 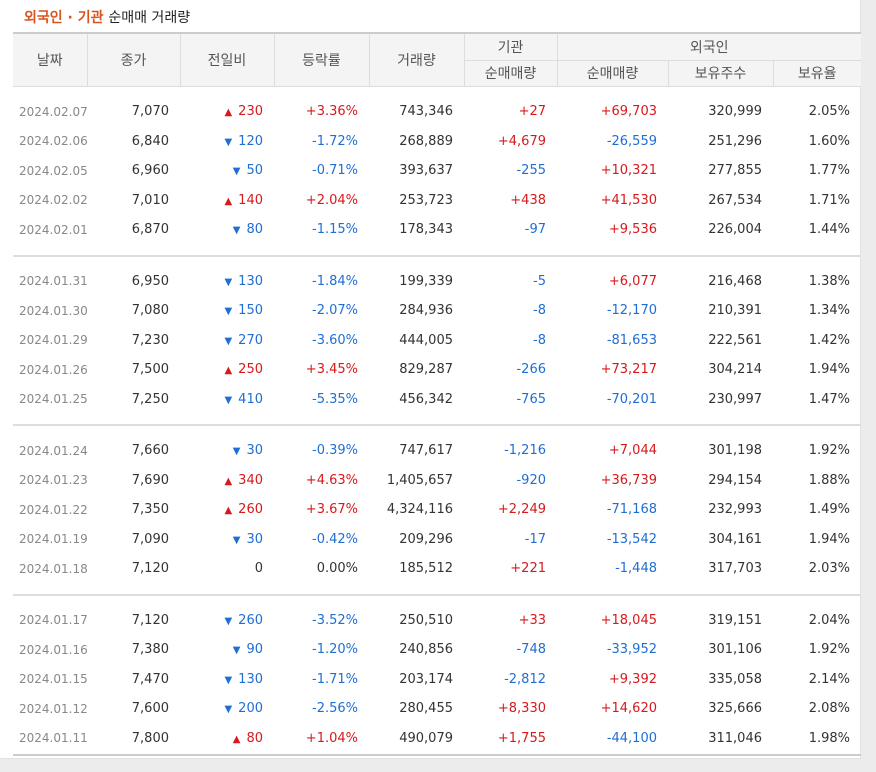 I want to click on cell-close-value: 7,230, so click(x=150, y=340).